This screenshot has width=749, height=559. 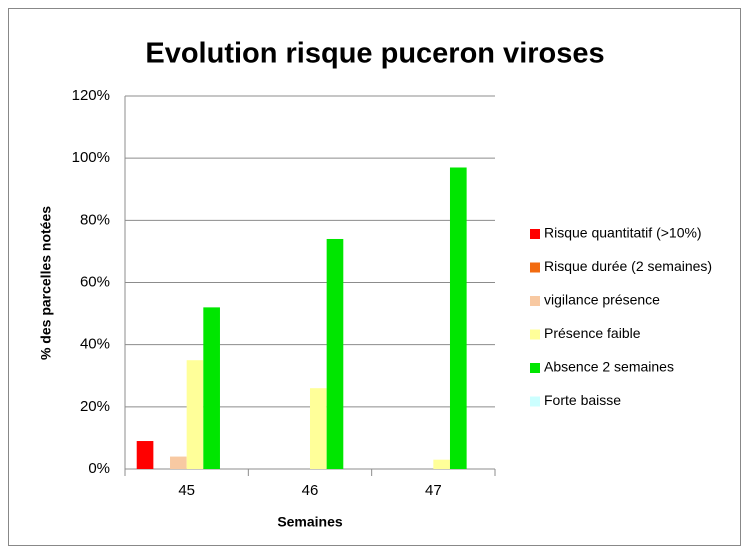 I want to click on legend-label: Risque durée (2 semaines), so click(x=628, y=266).